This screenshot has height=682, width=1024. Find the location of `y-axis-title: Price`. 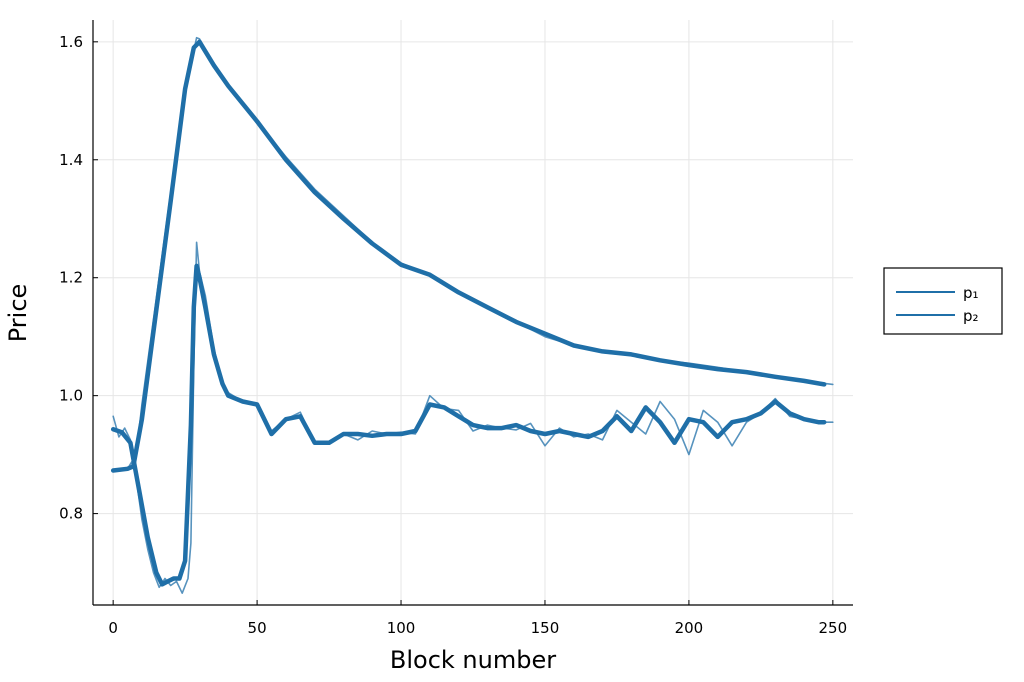

y-axis-title: Price is located at coordinates (18, 313).